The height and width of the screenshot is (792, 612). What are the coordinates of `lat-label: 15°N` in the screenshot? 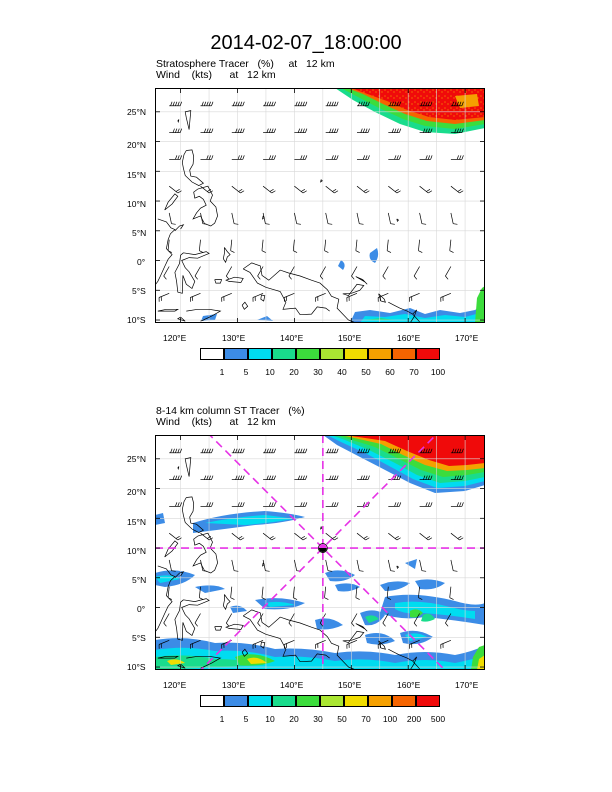 It's located at (136, 522).